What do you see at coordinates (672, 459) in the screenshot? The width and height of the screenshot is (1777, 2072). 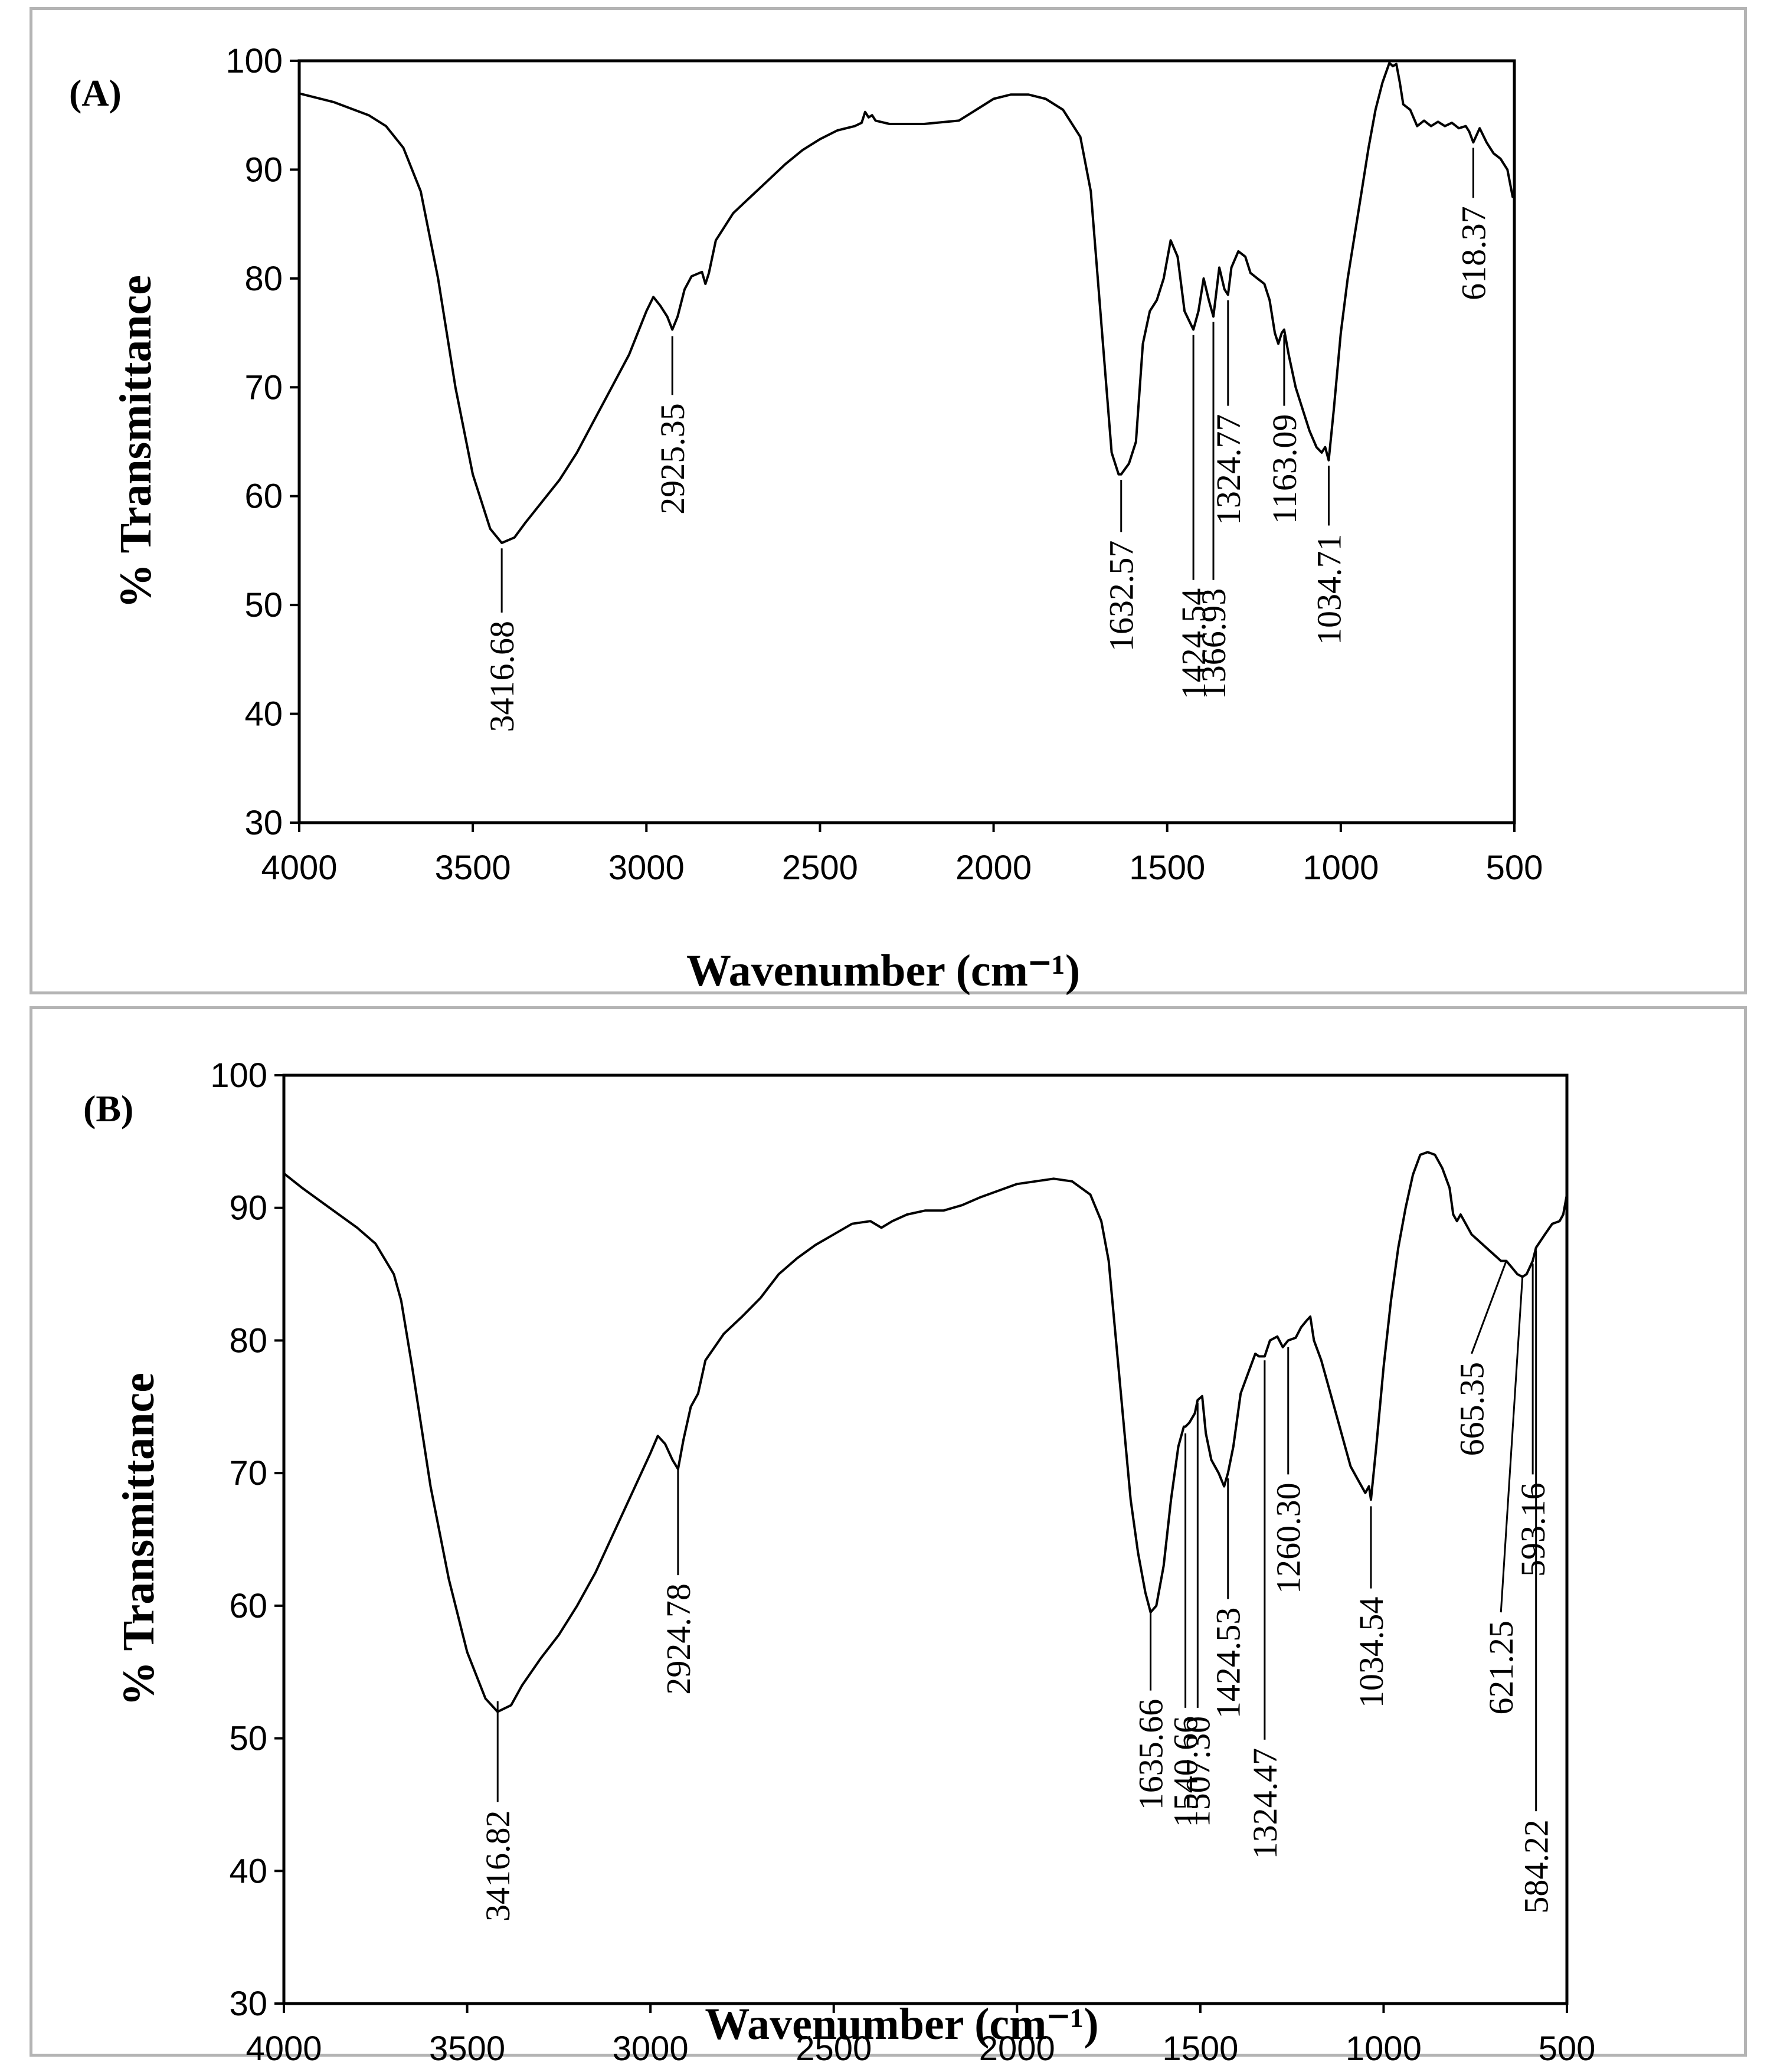 I see `peak-label: 2925.35` at bounding box center [672, 459].